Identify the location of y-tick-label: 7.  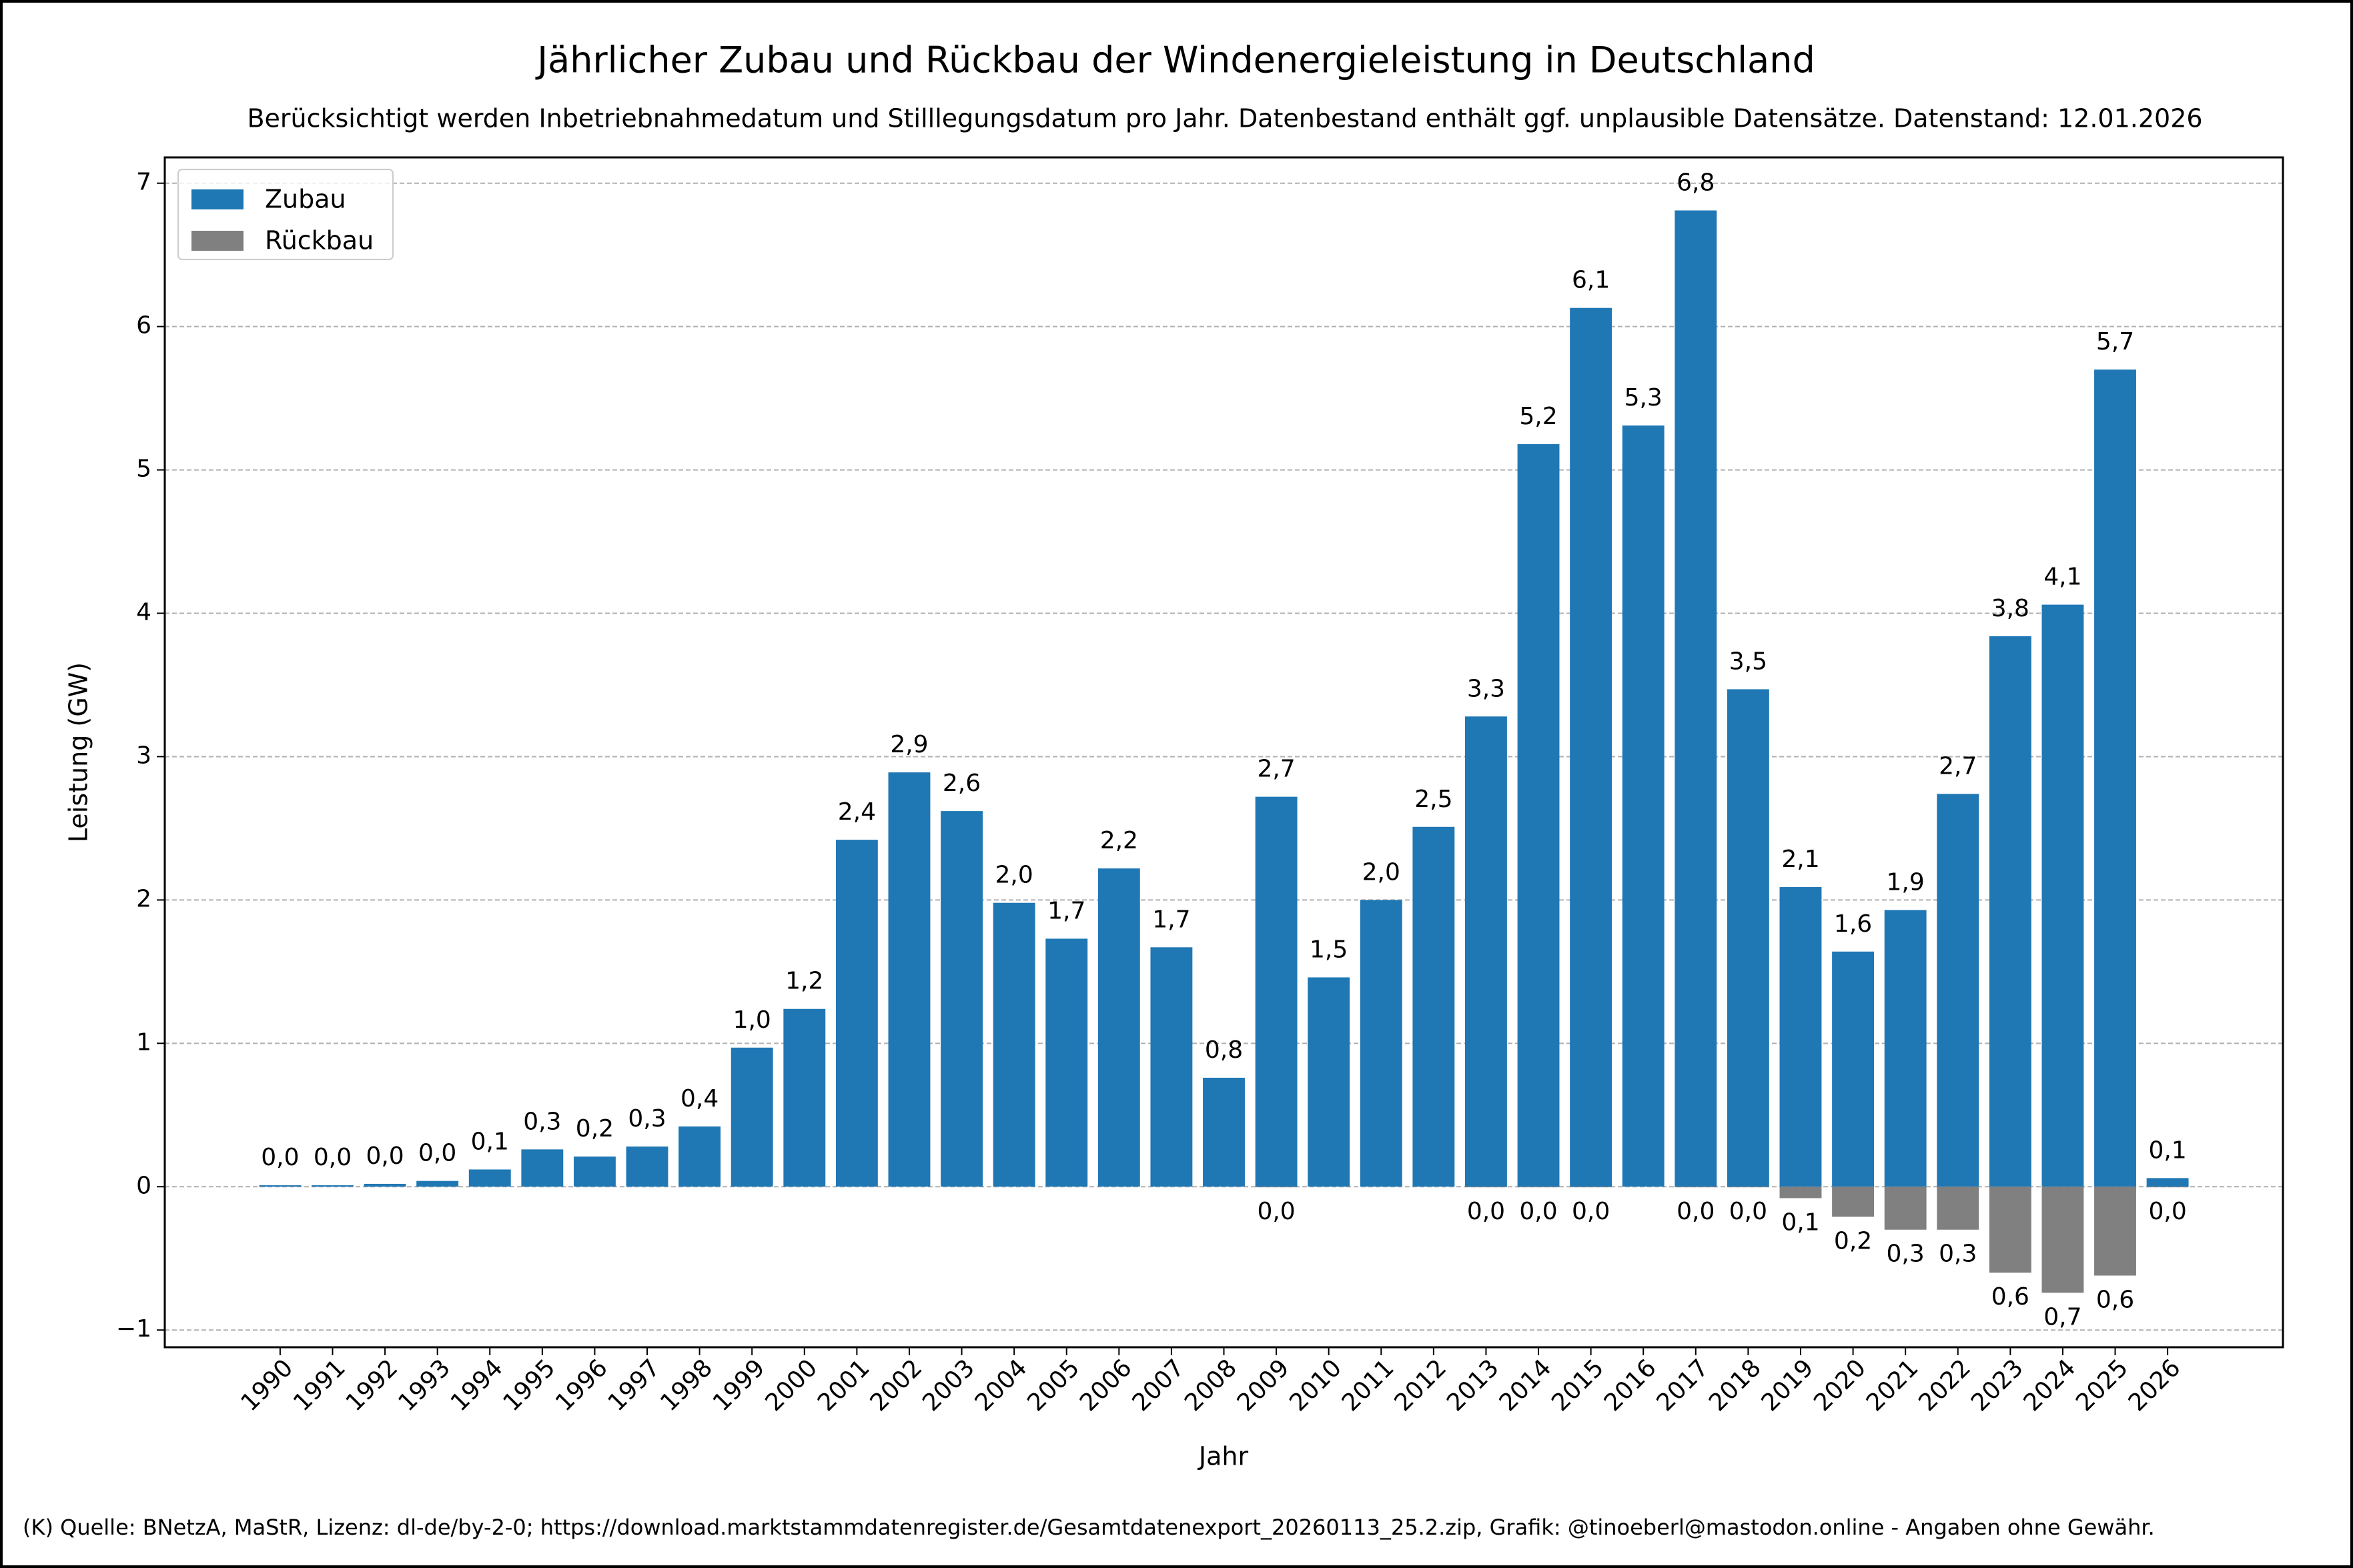
(143, 182).